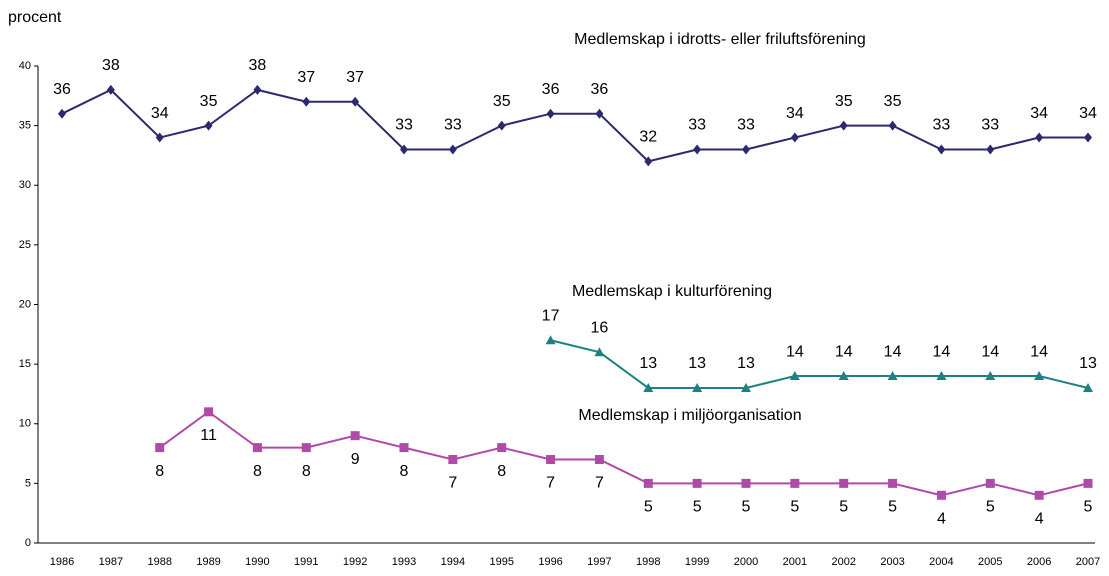 This screenshot has width=1109, height=576. Describe the element at coordinates (551, 315) in the screenshot. I see `data-label: 17` at that location.